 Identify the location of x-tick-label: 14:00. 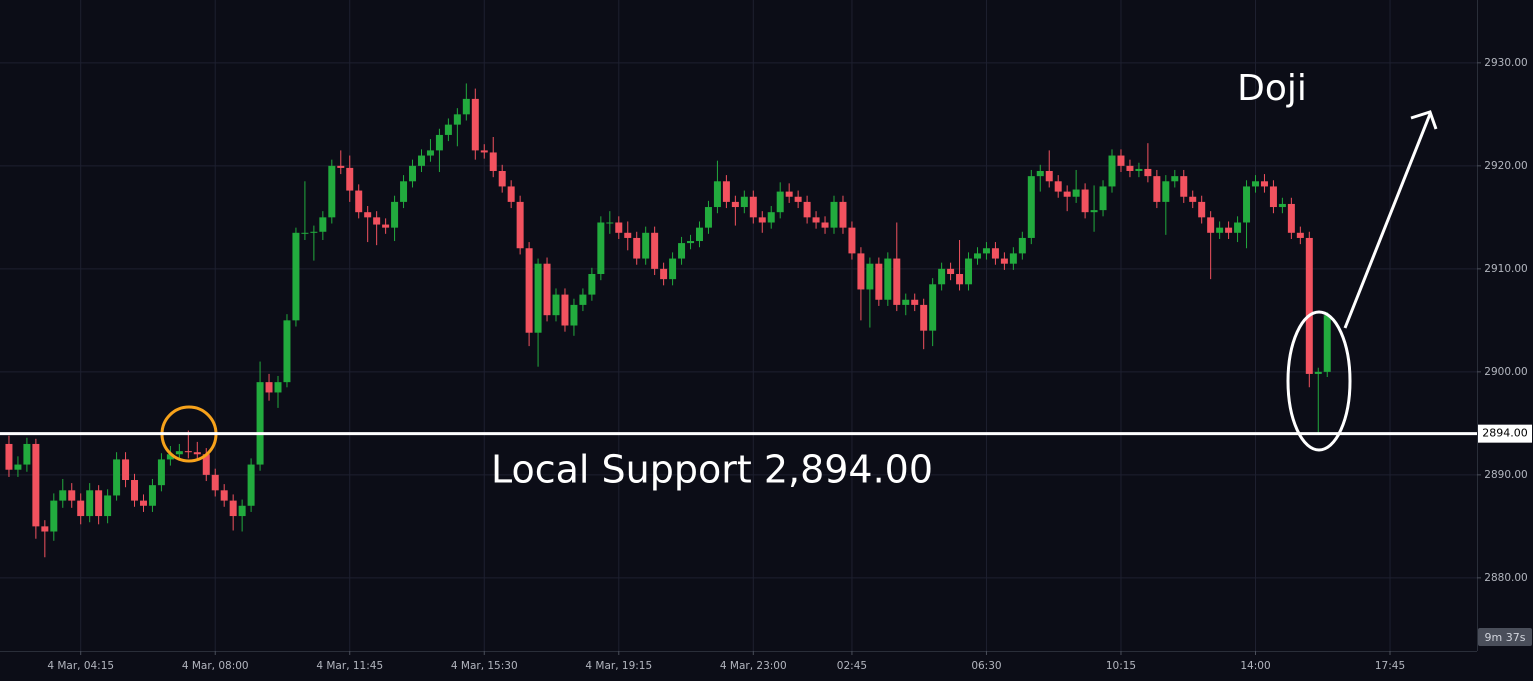
(1255, 666).